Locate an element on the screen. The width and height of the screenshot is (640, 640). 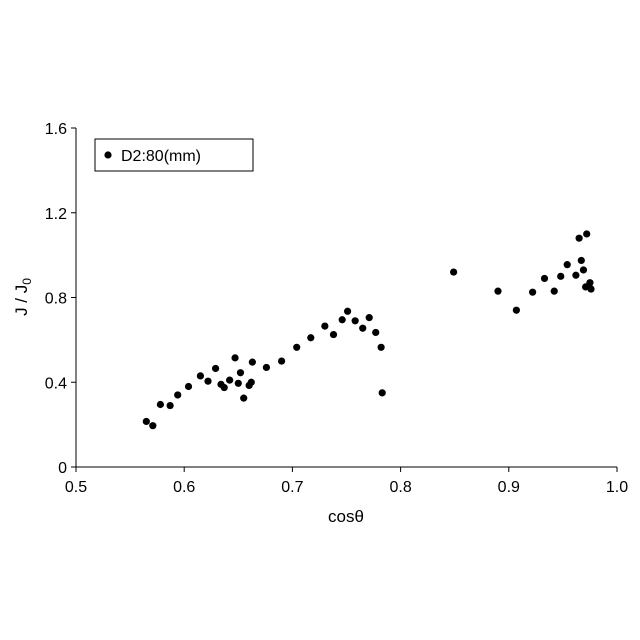
x-tick-label: 0.5 is located at coordinates (76, 487).